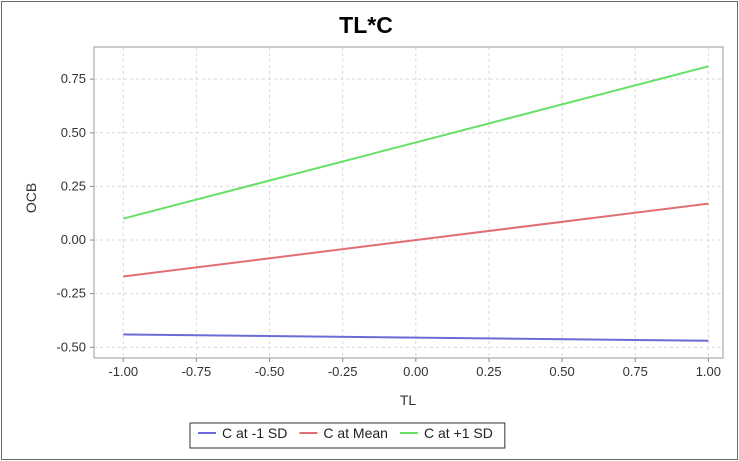 This screenshot has width=739, height=461. I want to click on y-tick-label: -0.25, so click(71, 293).